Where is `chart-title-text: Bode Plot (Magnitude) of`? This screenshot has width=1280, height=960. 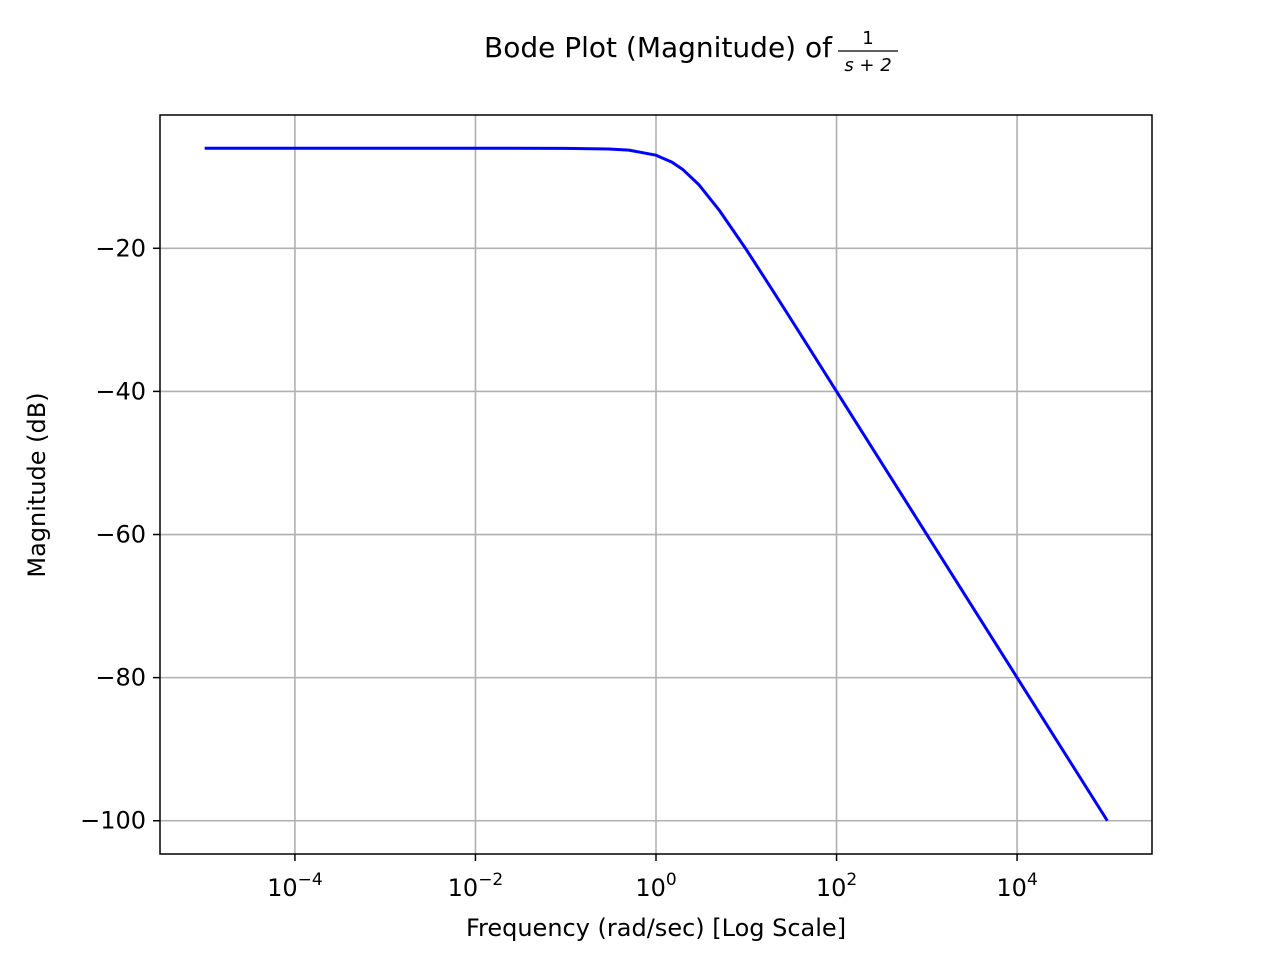
chart-title-text: Bode Plot (Magnitude) of is located at coordinates (658, 47).